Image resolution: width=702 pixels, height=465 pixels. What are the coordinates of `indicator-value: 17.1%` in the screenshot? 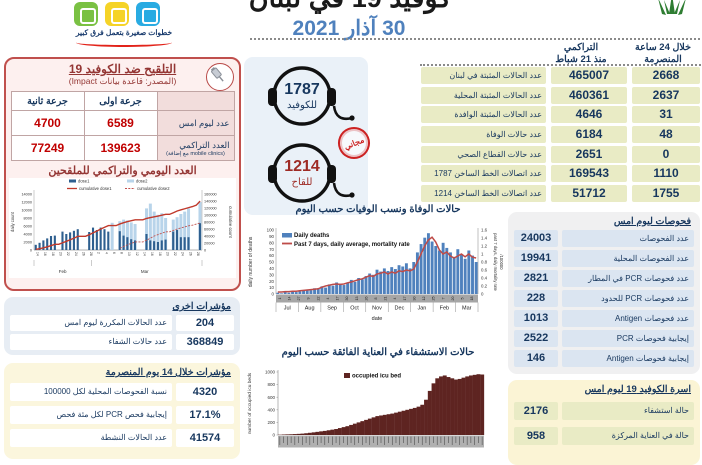 It's located at (205, 415).